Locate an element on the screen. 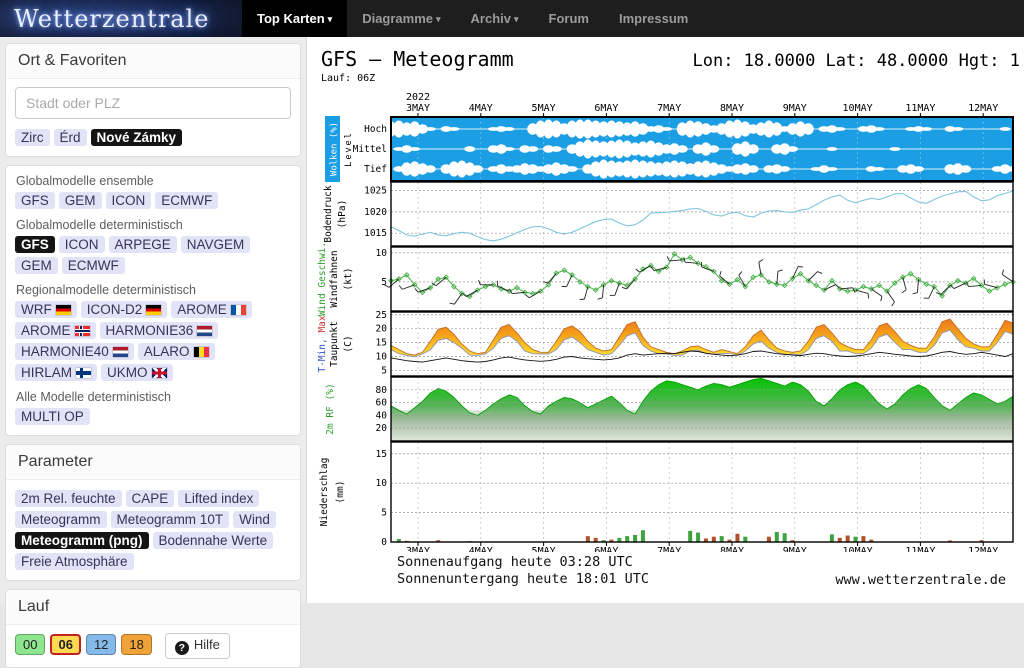 The width and height of the screenshot is (1024, 668). svg-text: Wolken (%) is located at coordinates (335, 149).